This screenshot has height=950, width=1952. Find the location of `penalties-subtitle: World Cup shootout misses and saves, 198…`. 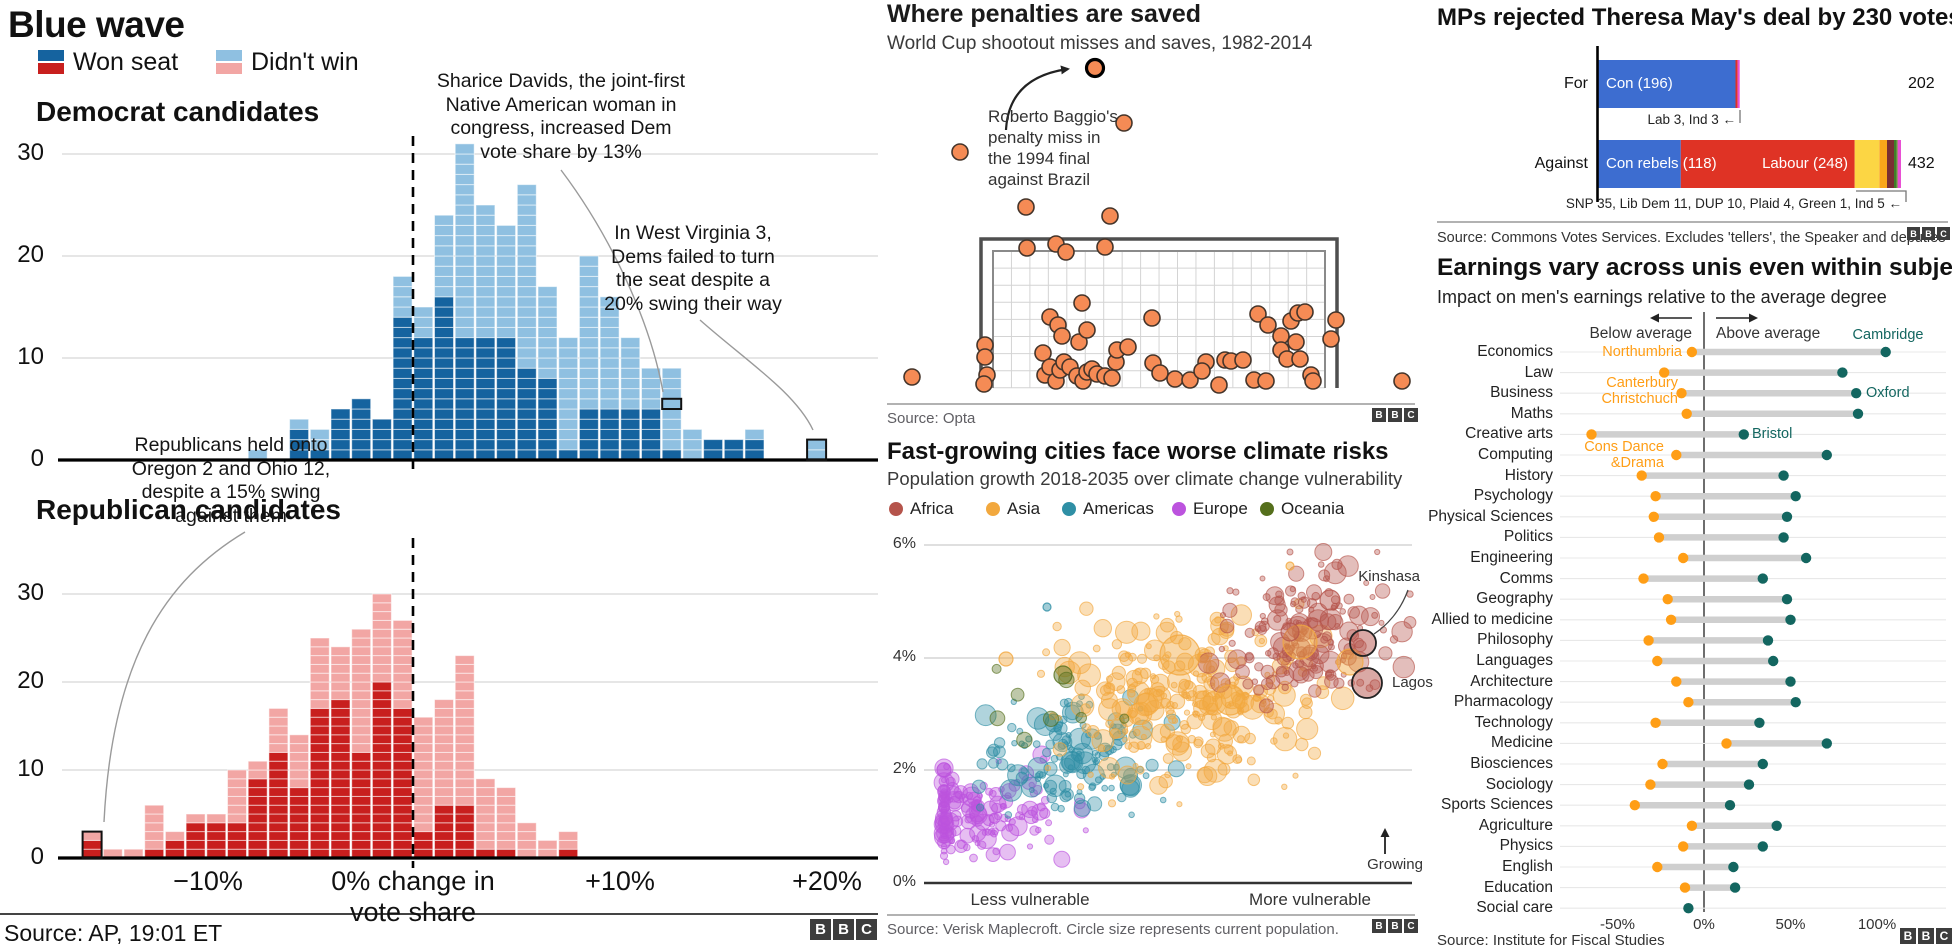

penalties-subtitle: World Cup shootout misses and saves, 198… is located at coordinates (1100, 43).